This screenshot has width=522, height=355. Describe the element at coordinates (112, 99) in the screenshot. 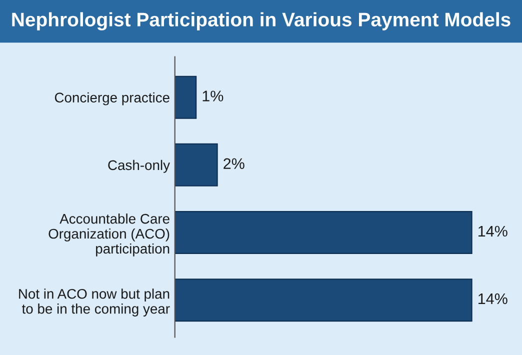

I see `y-tick-label: Concierge practice` at that location.